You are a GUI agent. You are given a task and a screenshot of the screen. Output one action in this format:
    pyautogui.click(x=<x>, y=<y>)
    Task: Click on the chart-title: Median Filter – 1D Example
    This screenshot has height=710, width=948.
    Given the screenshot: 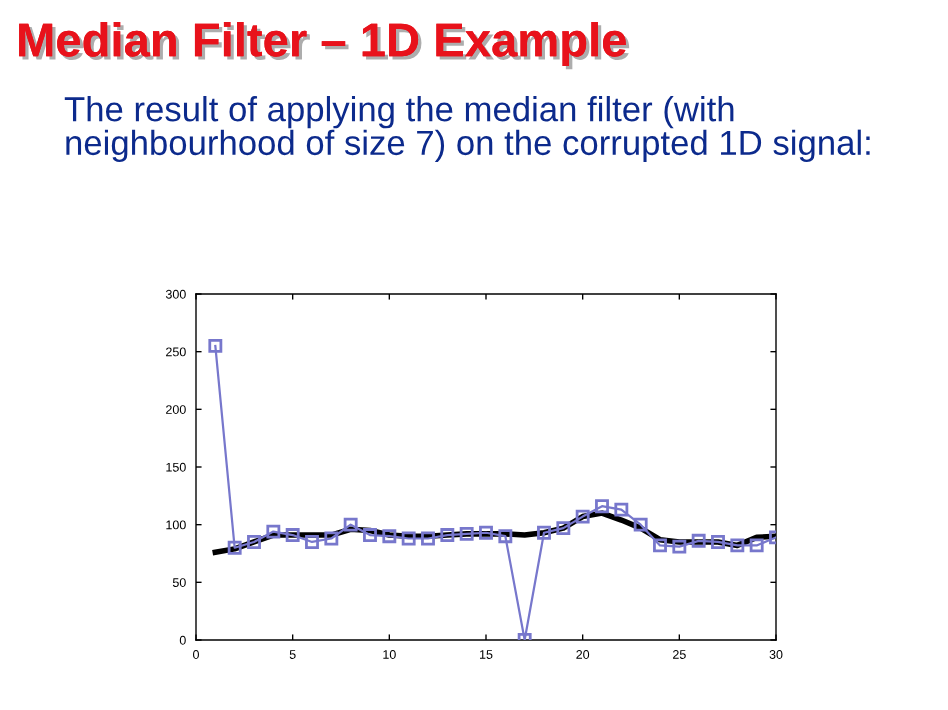 What is the action you would take?
    pyautogui.click(x=324, y=45)
    